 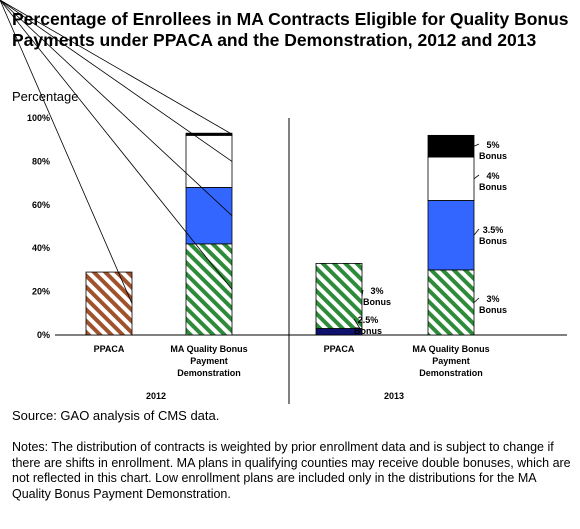 I want to click on bonus-callout: 1.5%Bonus, so click(x=66, y=152).